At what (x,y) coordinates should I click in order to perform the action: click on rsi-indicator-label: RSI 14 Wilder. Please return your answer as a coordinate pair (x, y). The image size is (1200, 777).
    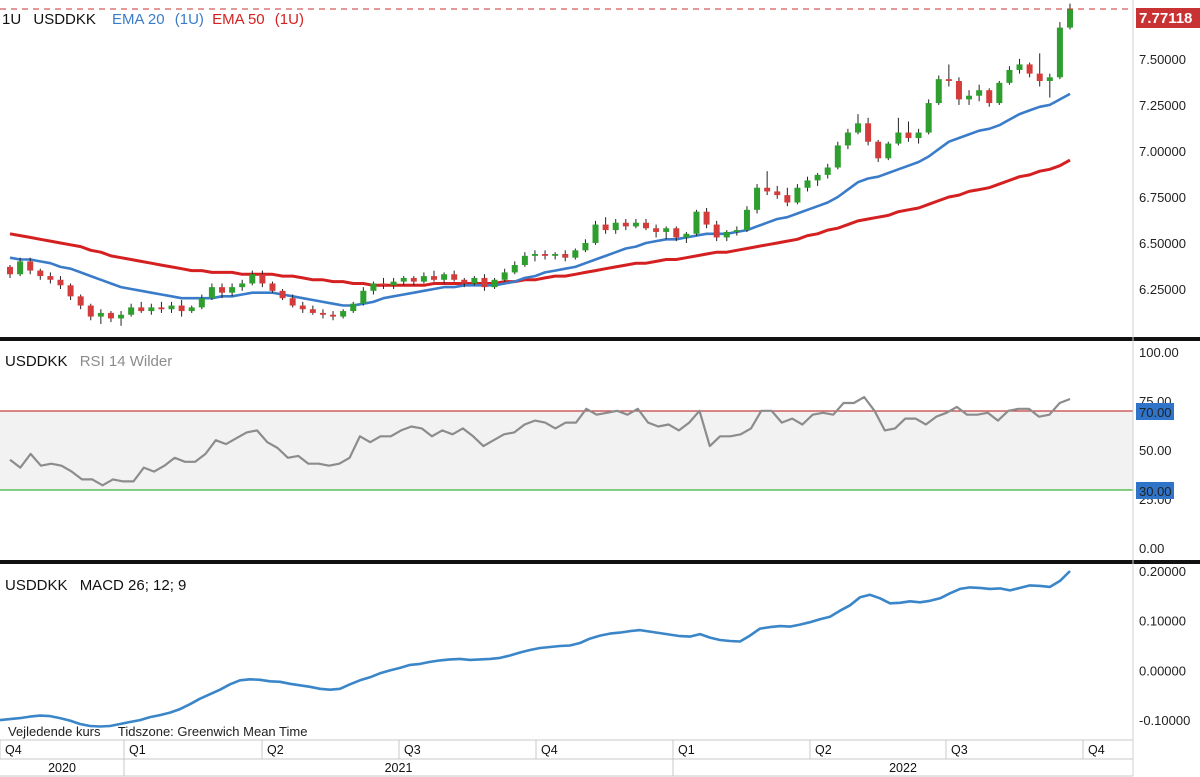
    Looking at the image, I should click on (126, 361).